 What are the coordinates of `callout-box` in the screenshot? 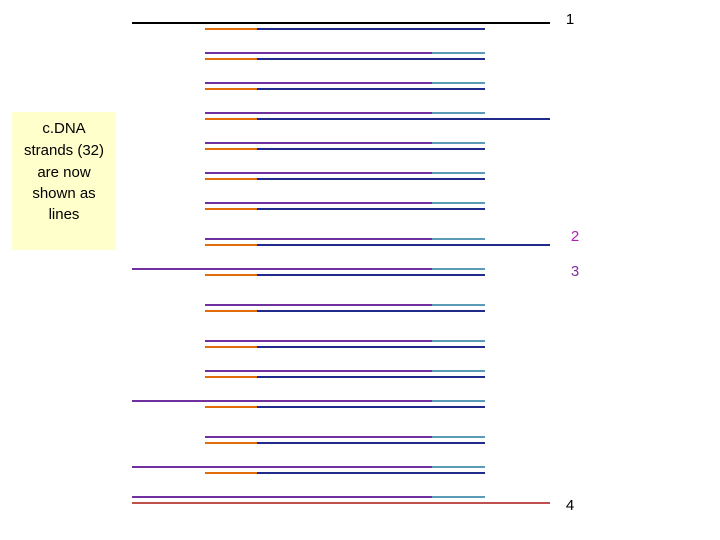 It's located at (64, 181).